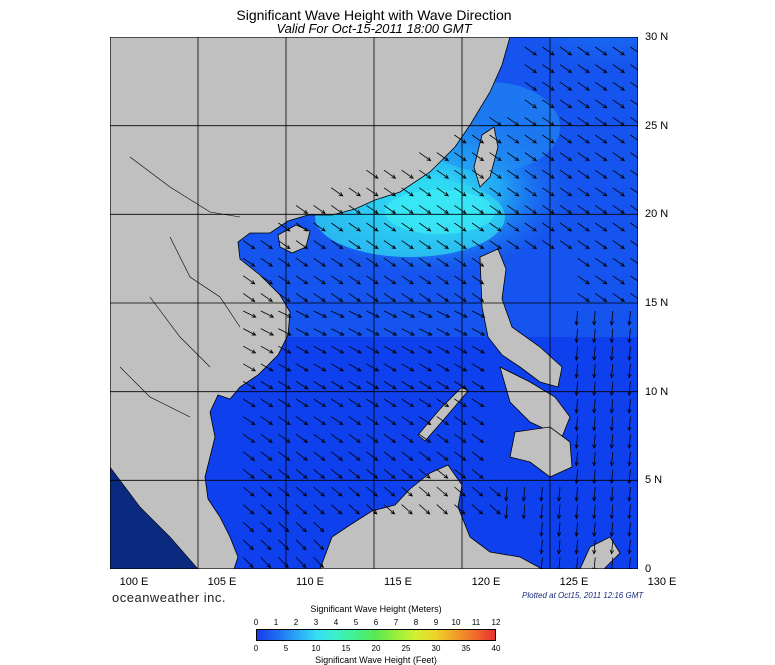  What do you see at coordinates (535, 402) in the screenshot?
I see `land-visayas` at bounding box center [535, 402].